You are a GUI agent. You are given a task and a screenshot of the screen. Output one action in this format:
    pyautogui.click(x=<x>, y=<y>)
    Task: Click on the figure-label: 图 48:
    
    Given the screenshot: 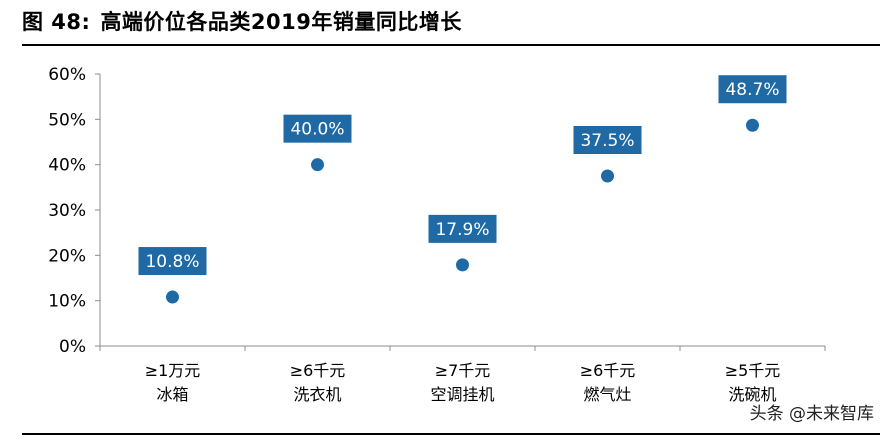 What is the action you would take?
    pyautogui.click(x=56, y=22)
    